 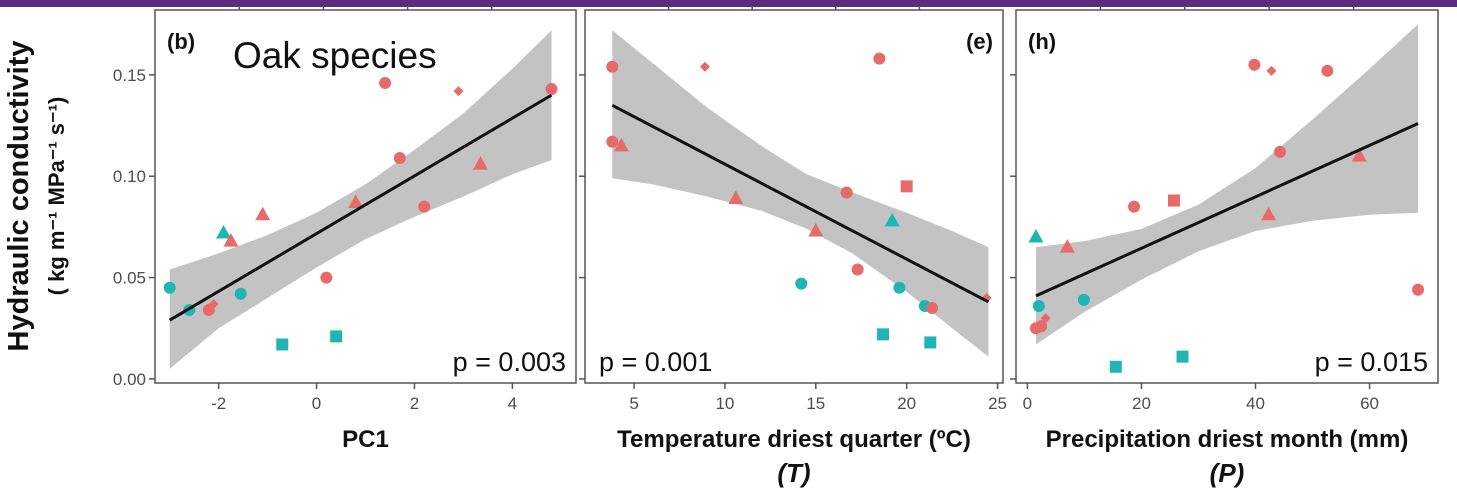 I want to click on x-tick-label: 10, so click(x=724, y=403).